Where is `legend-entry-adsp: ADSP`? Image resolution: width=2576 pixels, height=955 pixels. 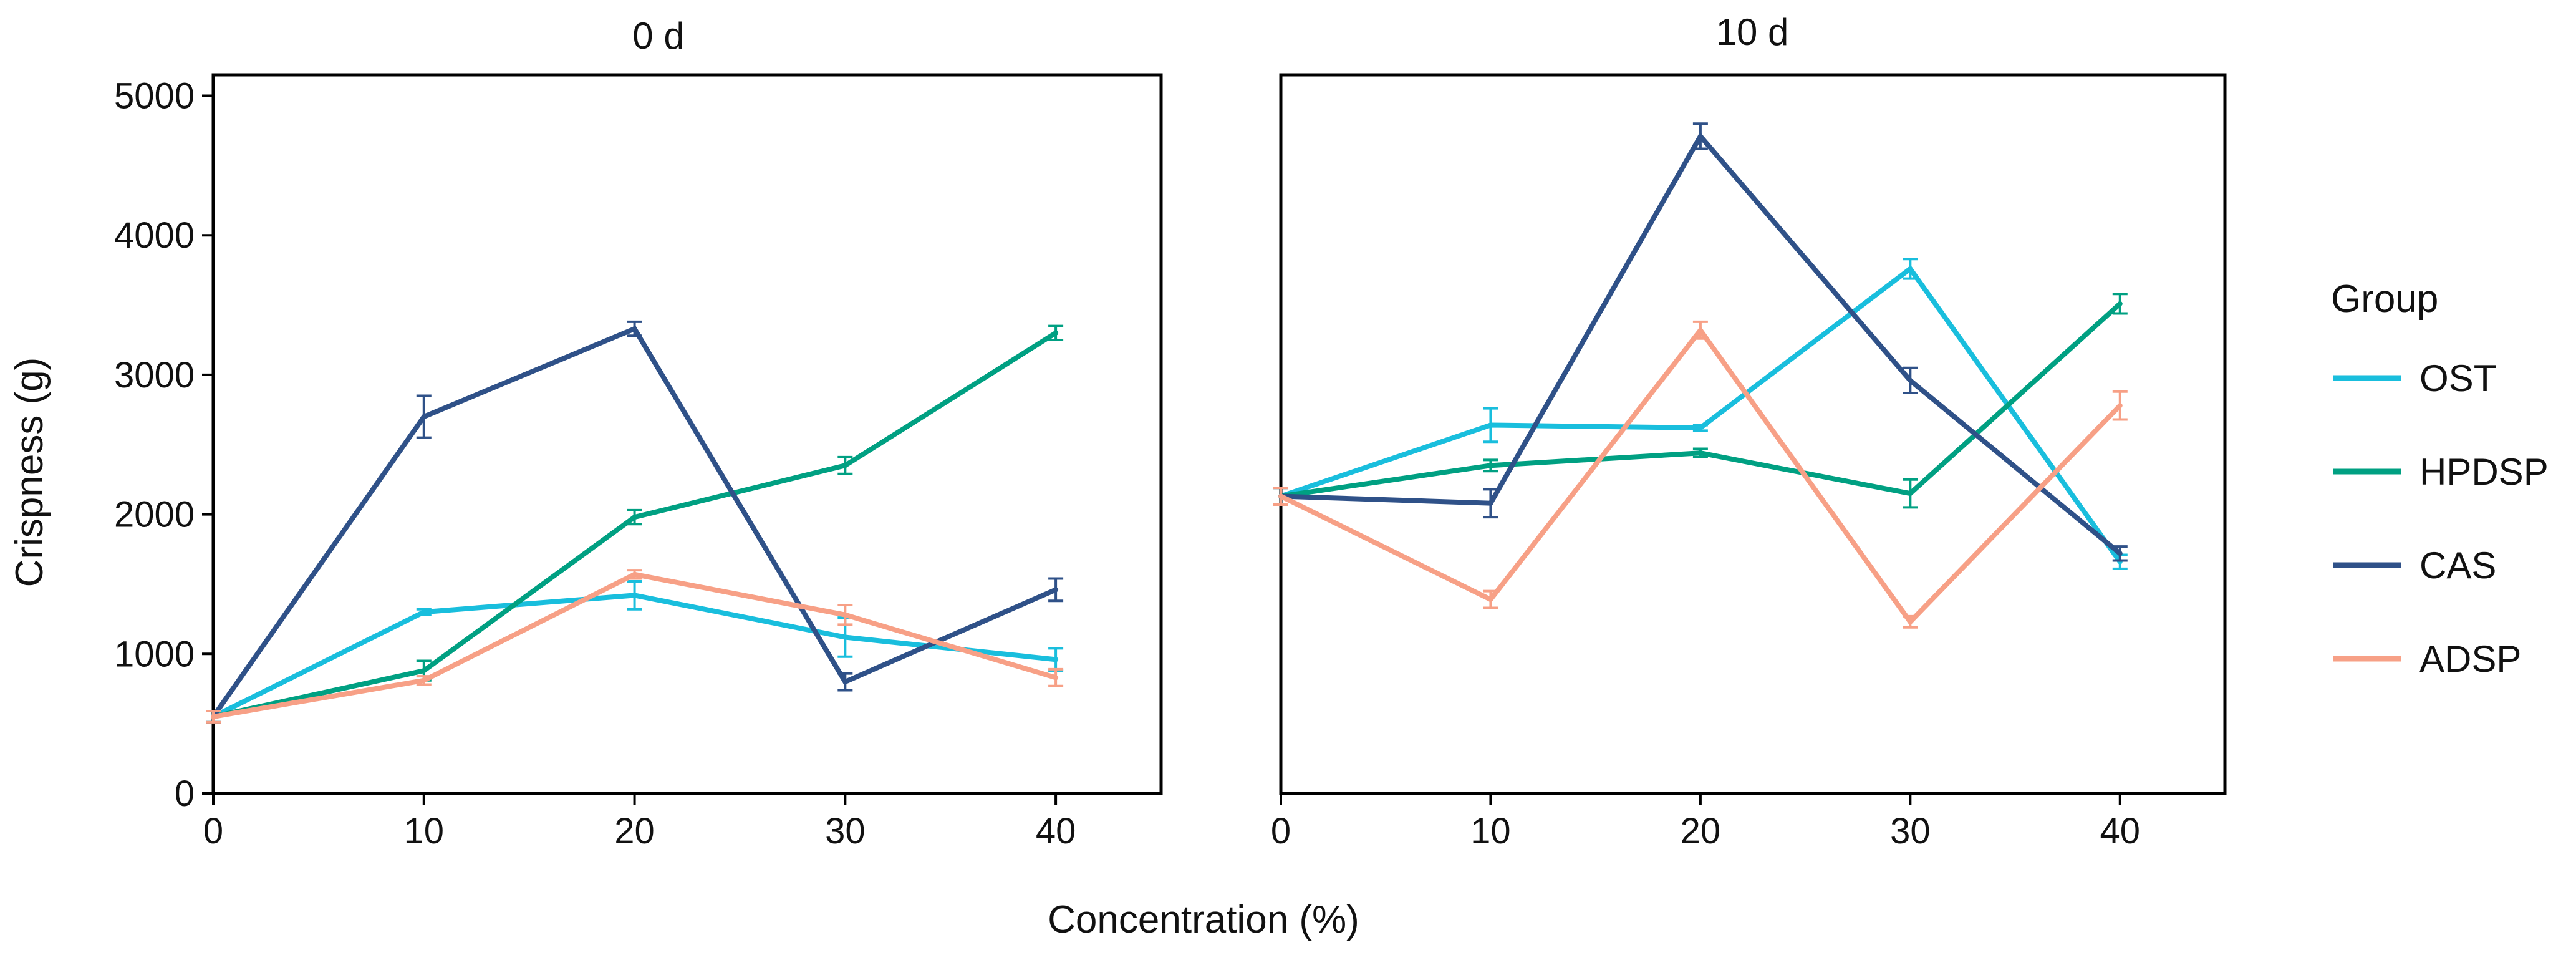
legend-entry-adsp: ADSP is located at coordinates (2427, 659).